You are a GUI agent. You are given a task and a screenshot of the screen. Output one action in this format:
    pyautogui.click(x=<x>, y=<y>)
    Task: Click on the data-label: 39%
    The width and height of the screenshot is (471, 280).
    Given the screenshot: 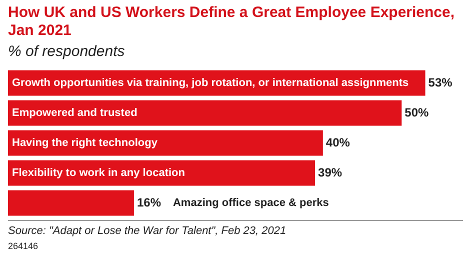 What is the action you would take?
    pyautogui.click(x=330, y=172)
    